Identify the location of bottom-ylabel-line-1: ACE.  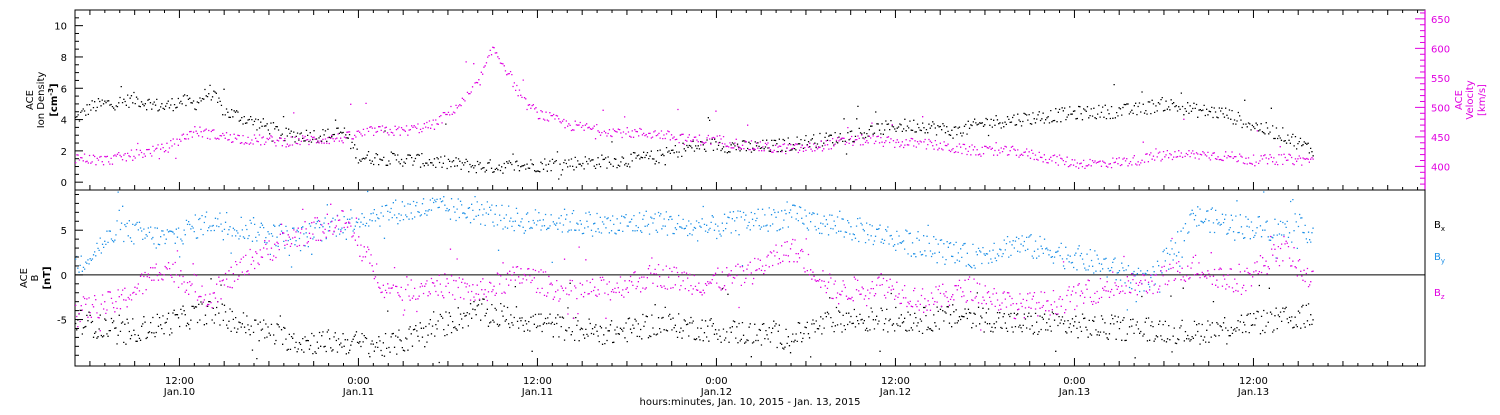
(24, 278).